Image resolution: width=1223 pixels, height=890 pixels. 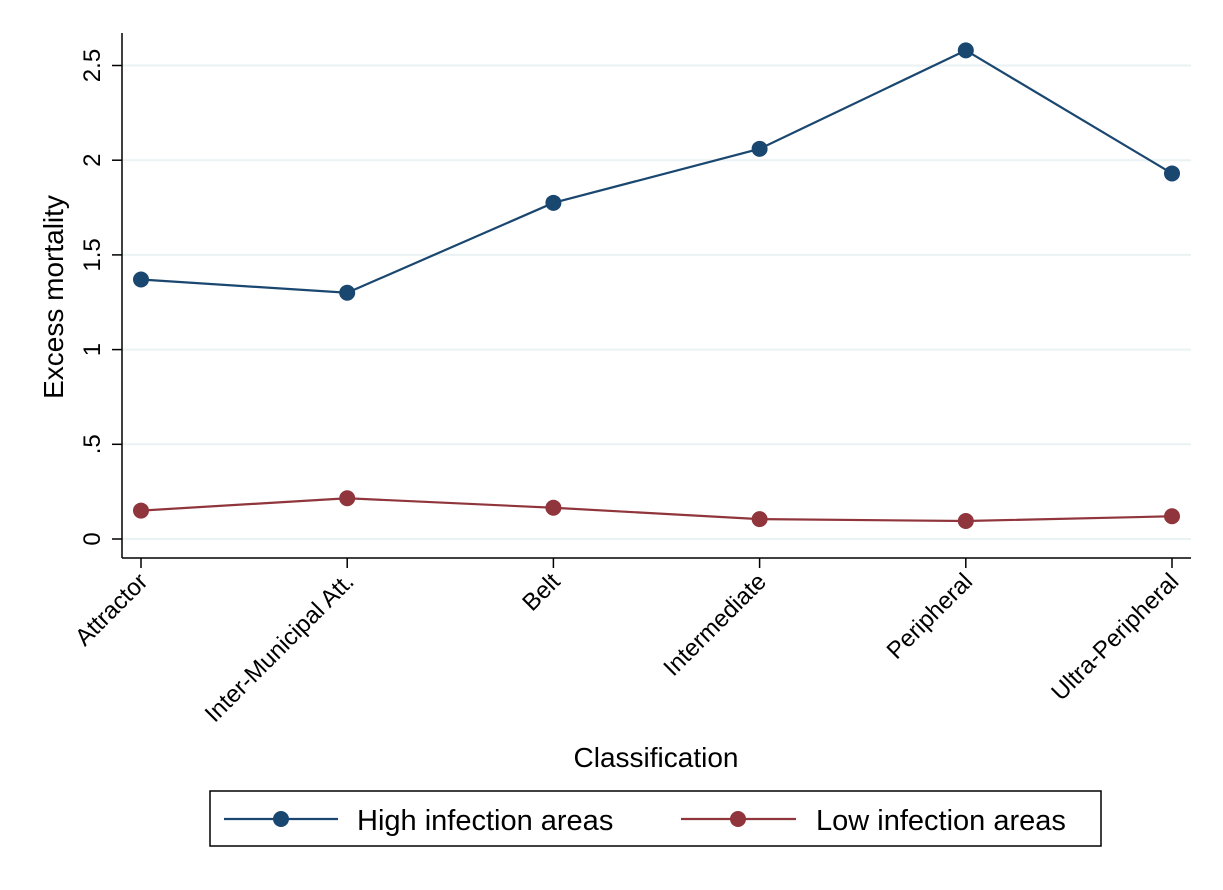 I want to click on x-tick-label: Attractor, so click(x=111, y=609).